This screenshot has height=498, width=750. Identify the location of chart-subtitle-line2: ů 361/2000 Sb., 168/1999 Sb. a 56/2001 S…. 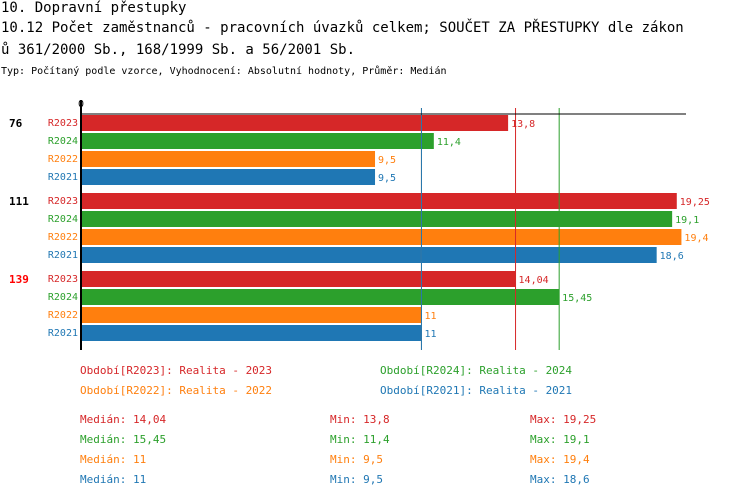
(178, 50).